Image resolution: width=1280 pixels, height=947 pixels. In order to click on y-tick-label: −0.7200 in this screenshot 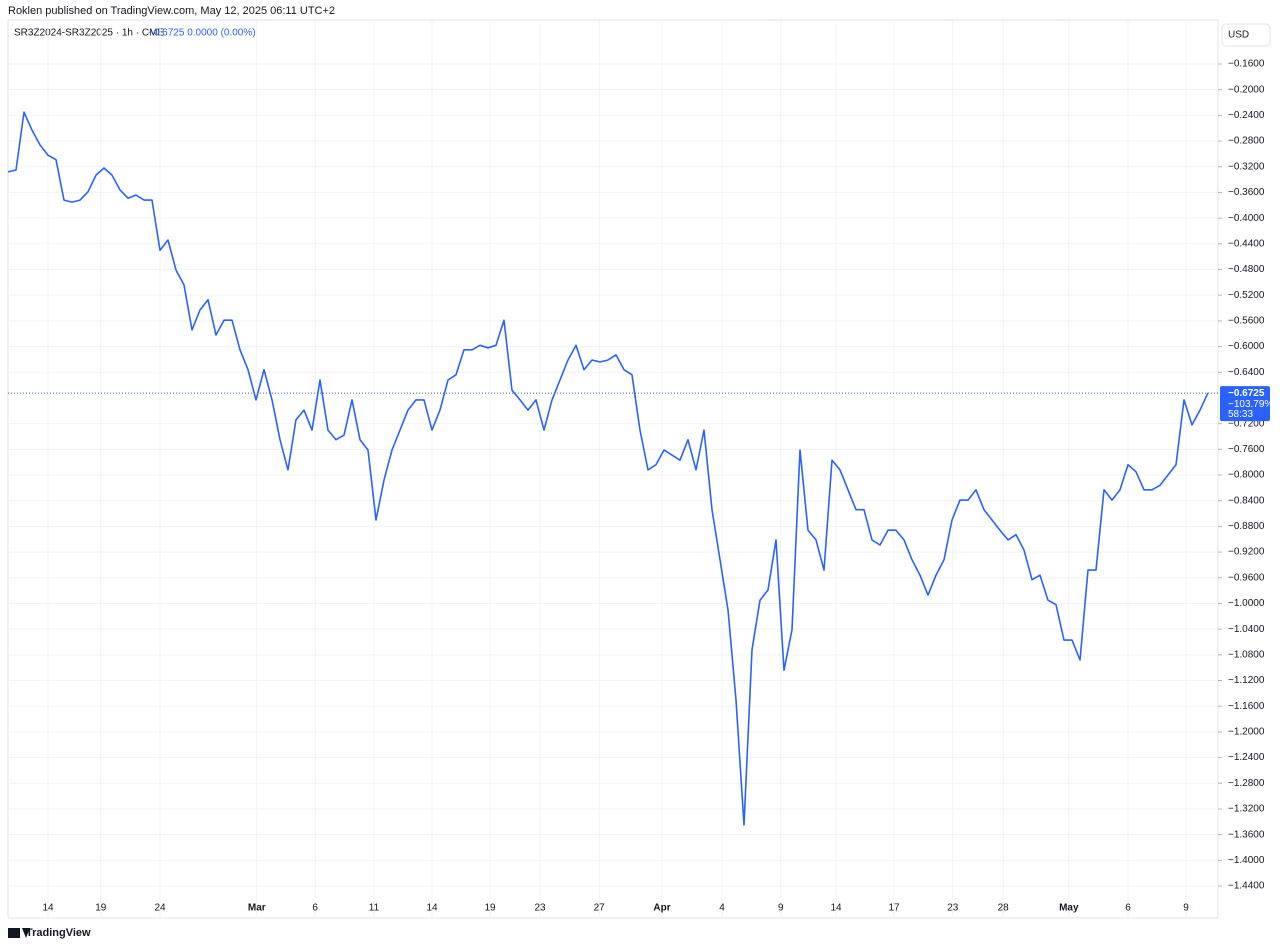, I will do `click(1246, 423)`.